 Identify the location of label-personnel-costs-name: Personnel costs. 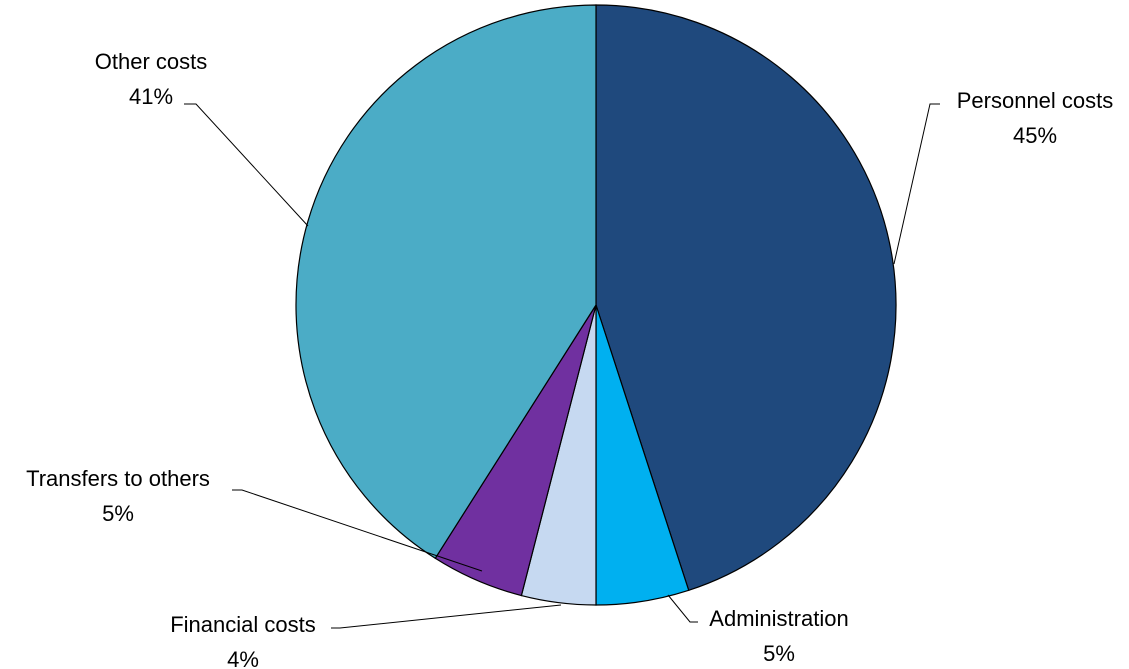
(1035, 100).